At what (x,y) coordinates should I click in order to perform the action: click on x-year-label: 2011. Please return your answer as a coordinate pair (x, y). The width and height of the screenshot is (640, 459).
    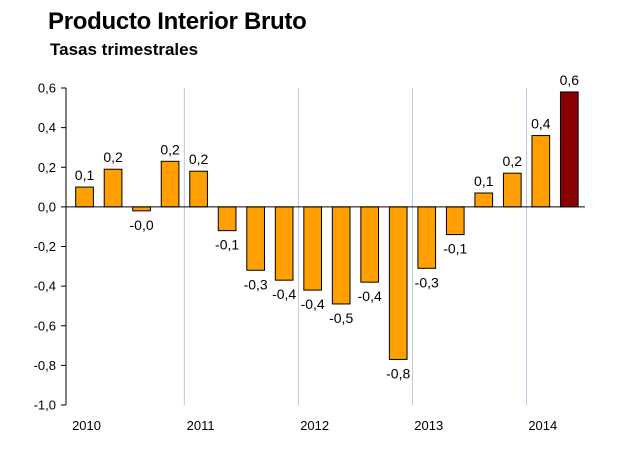
    Looking at the image, I should click on (201, 425).